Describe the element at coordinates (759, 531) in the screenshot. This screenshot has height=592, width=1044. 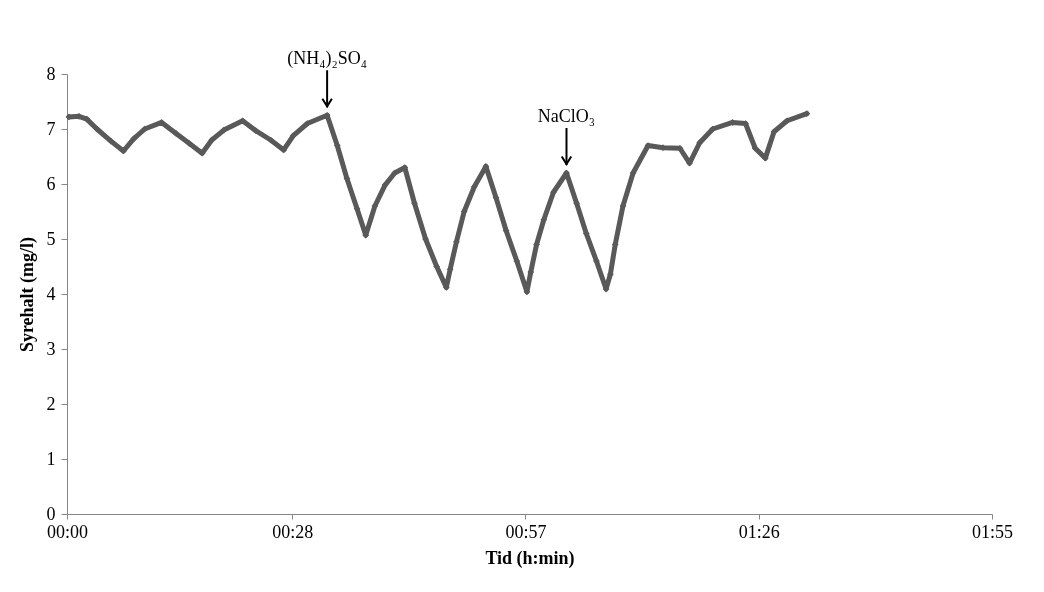
I see `x-tick-label: 01:26` at that location.